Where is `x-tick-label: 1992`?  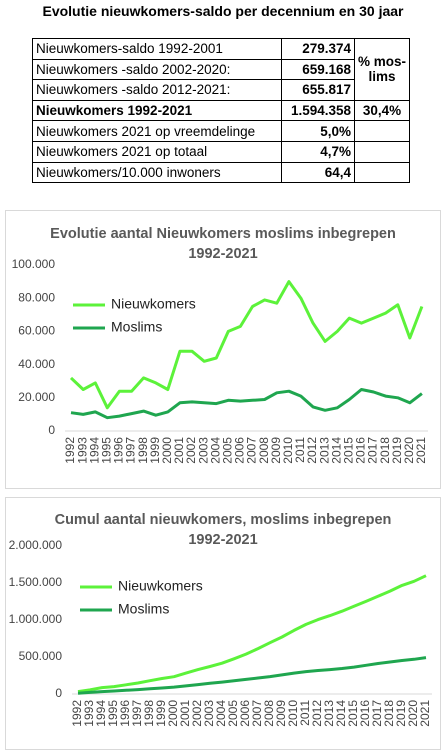
x-tick-label: 1992 is located at coordinates (70, 450).